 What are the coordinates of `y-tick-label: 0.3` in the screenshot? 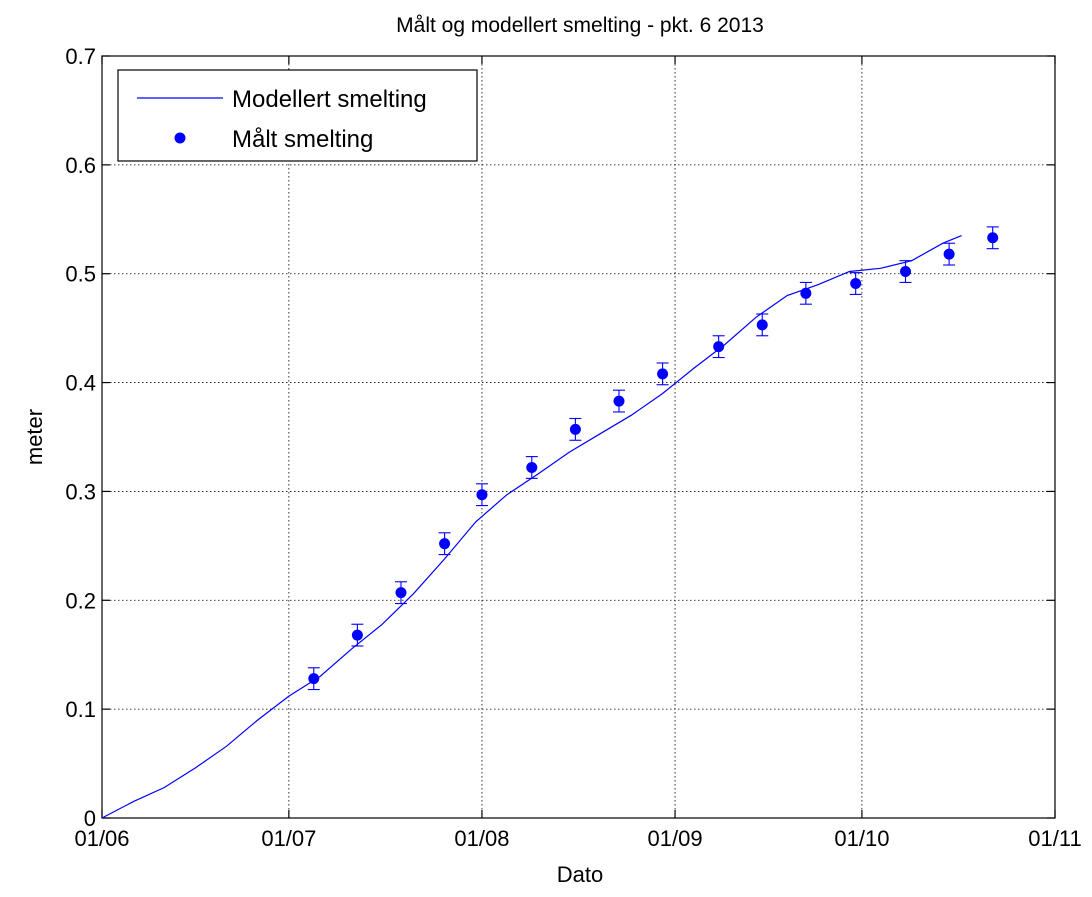 It's located at (80, 491).